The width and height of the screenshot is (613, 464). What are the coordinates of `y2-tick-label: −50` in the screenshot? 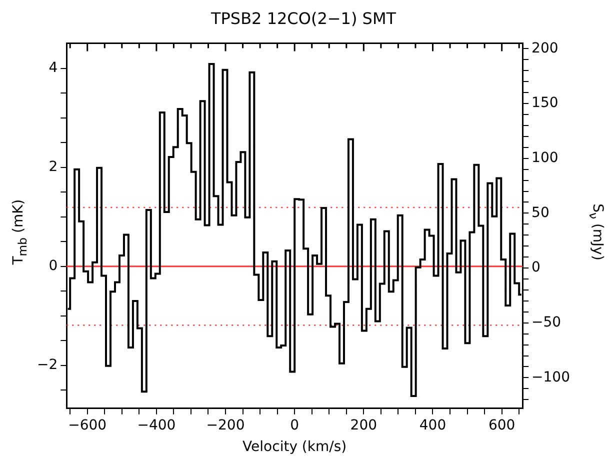 It's located at (547, 322).